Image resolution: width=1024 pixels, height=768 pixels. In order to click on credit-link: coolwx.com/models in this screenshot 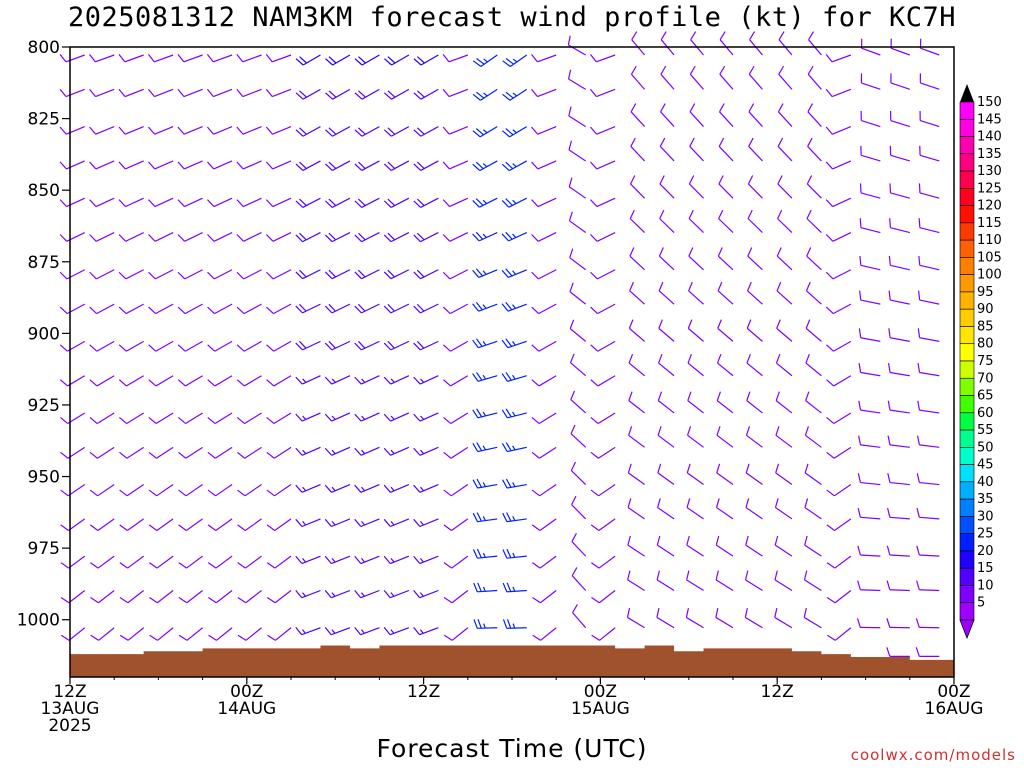, I will do `click(933, 755)`.